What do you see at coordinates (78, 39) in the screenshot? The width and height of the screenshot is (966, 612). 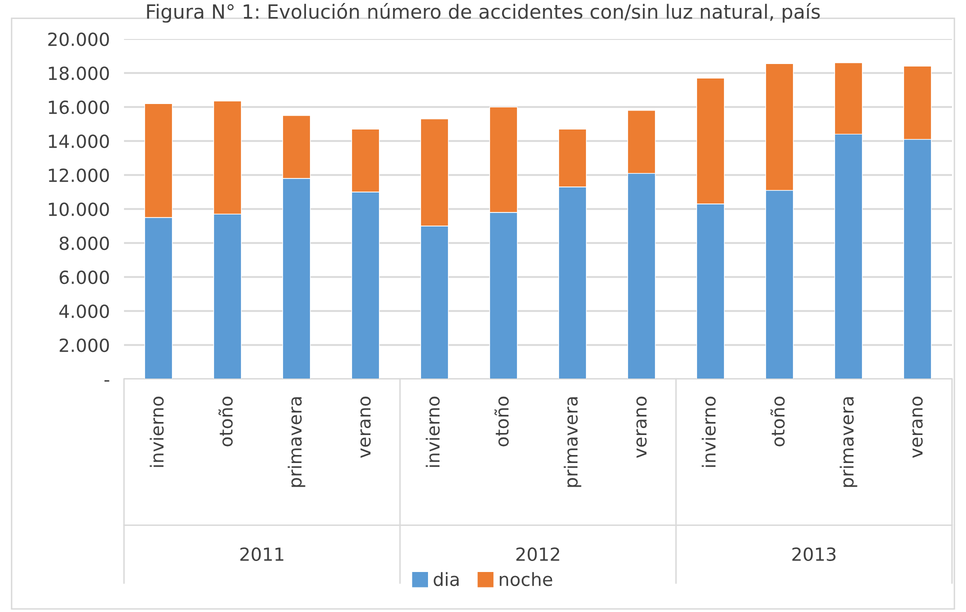 I see `y-tick-label: 20.000` at bounding box center [78, 39].